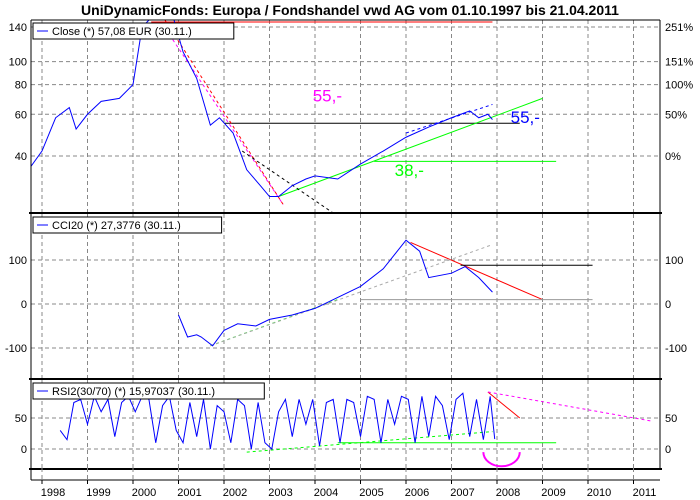 The height and width of the screenshot is (500, 700). Describe the element at coordinates (676, 115) in the screenshot. I see `y-tick-label-right: 50%` at that location.